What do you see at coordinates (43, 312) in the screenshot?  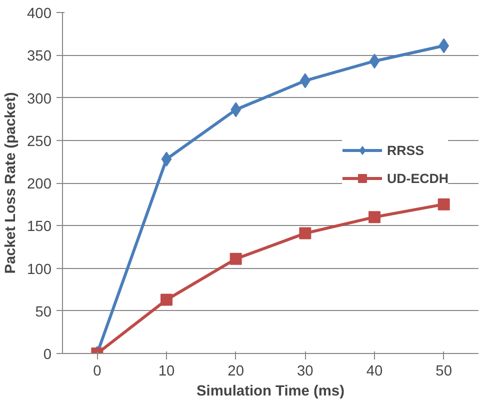 I see `y-tick-label: 50` at bounding box center [43, 312].